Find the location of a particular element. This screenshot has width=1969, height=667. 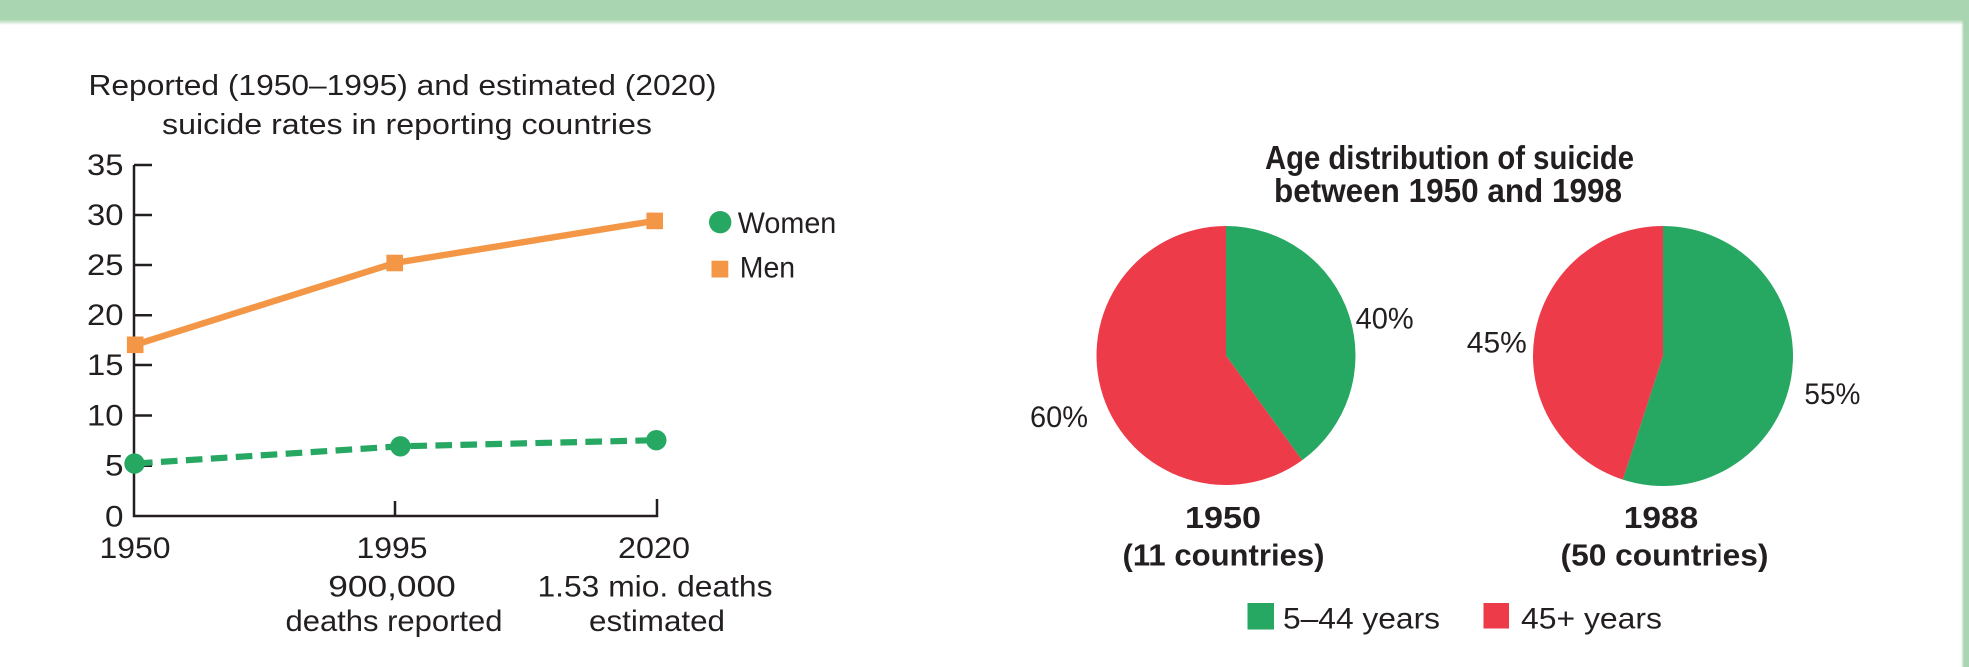

svg-text: 30 is located at coordinates (105, 215).